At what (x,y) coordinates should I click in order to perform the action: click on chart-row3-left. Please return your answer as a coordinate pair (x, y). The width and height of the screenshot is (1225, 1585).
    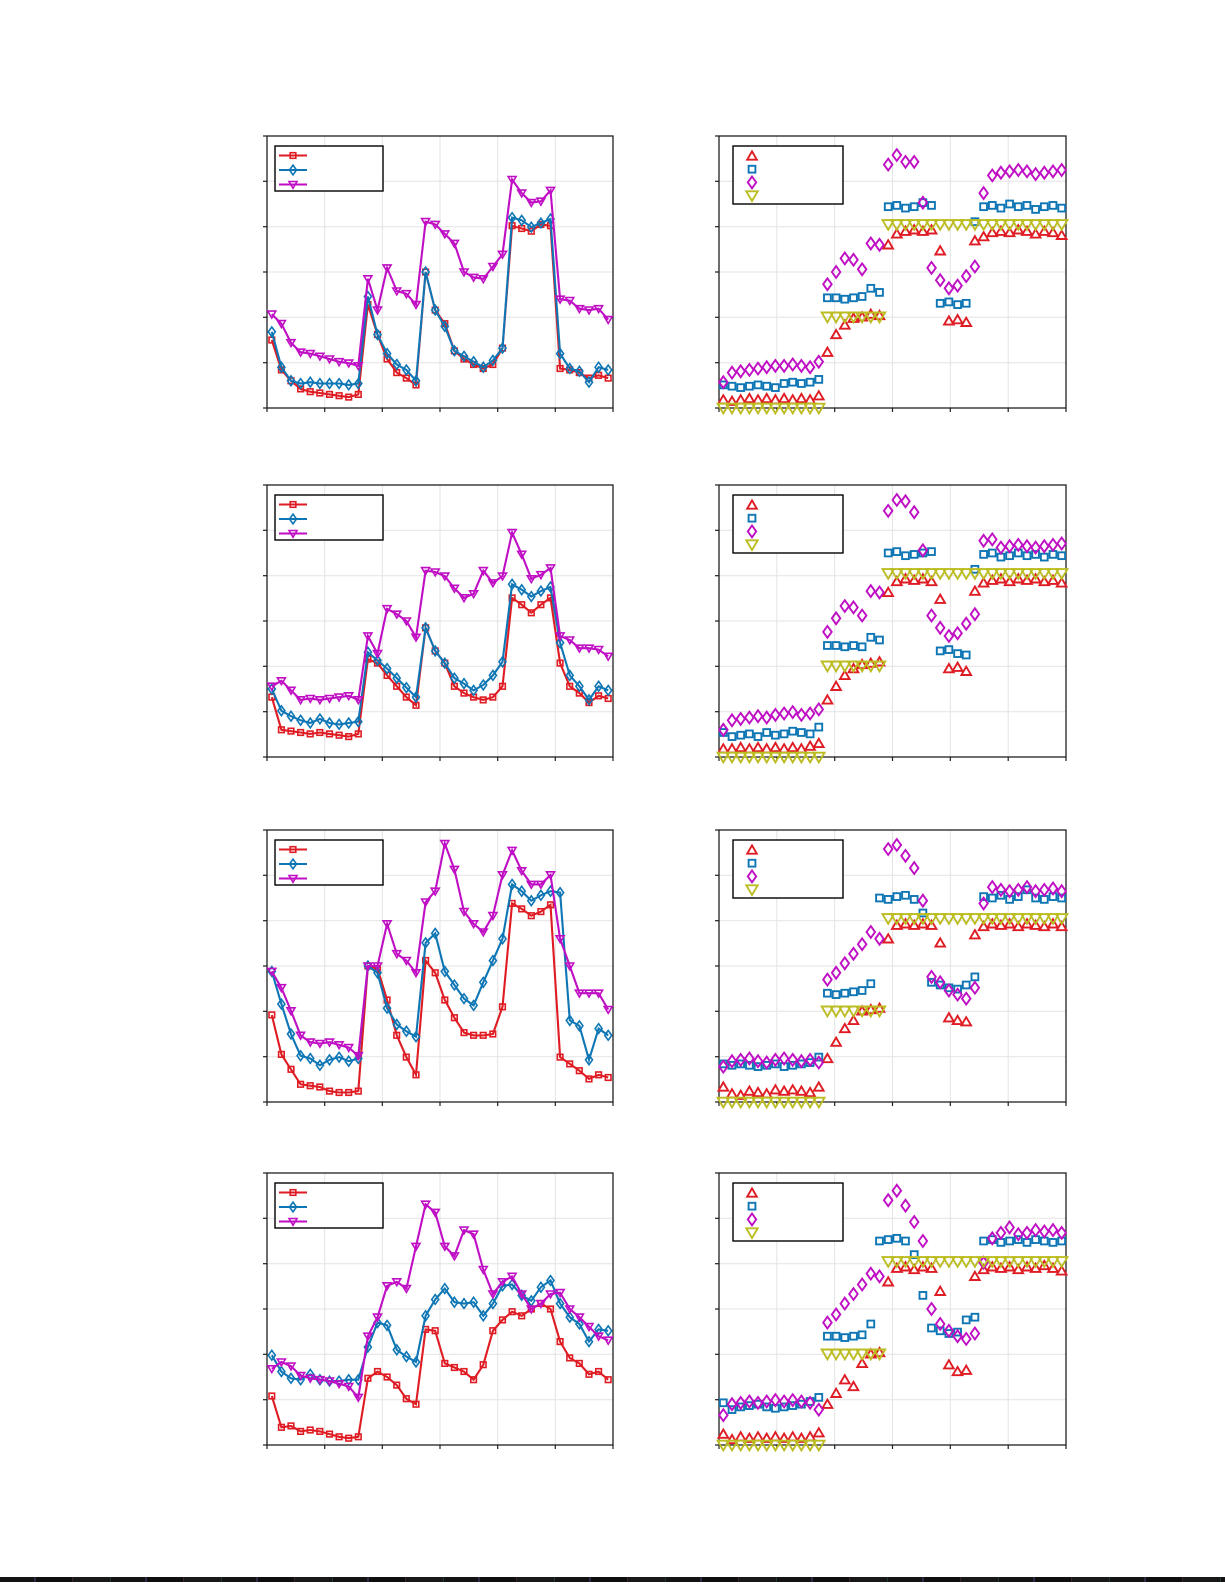
    Looking at the image, I should click on (438, 967).